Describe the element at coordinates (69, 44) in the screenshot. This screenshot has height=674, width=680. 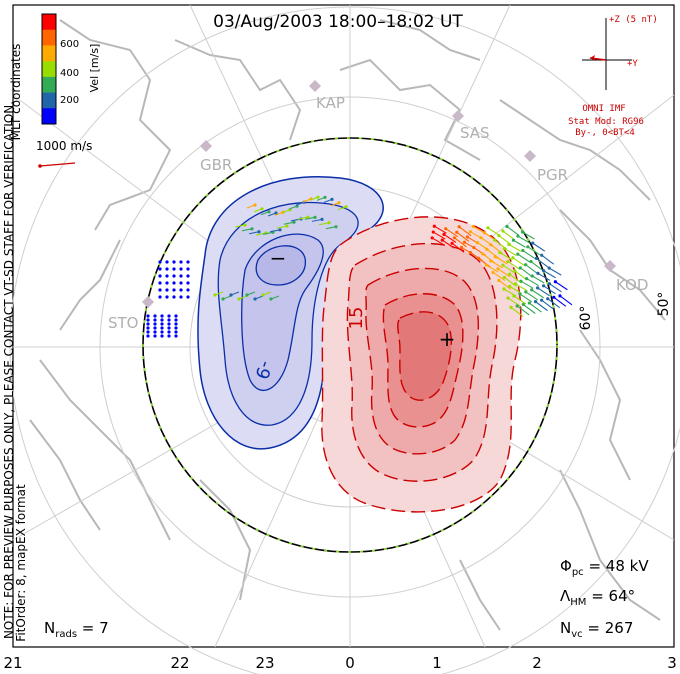
I see `colorbar-tick: 600` at that location.